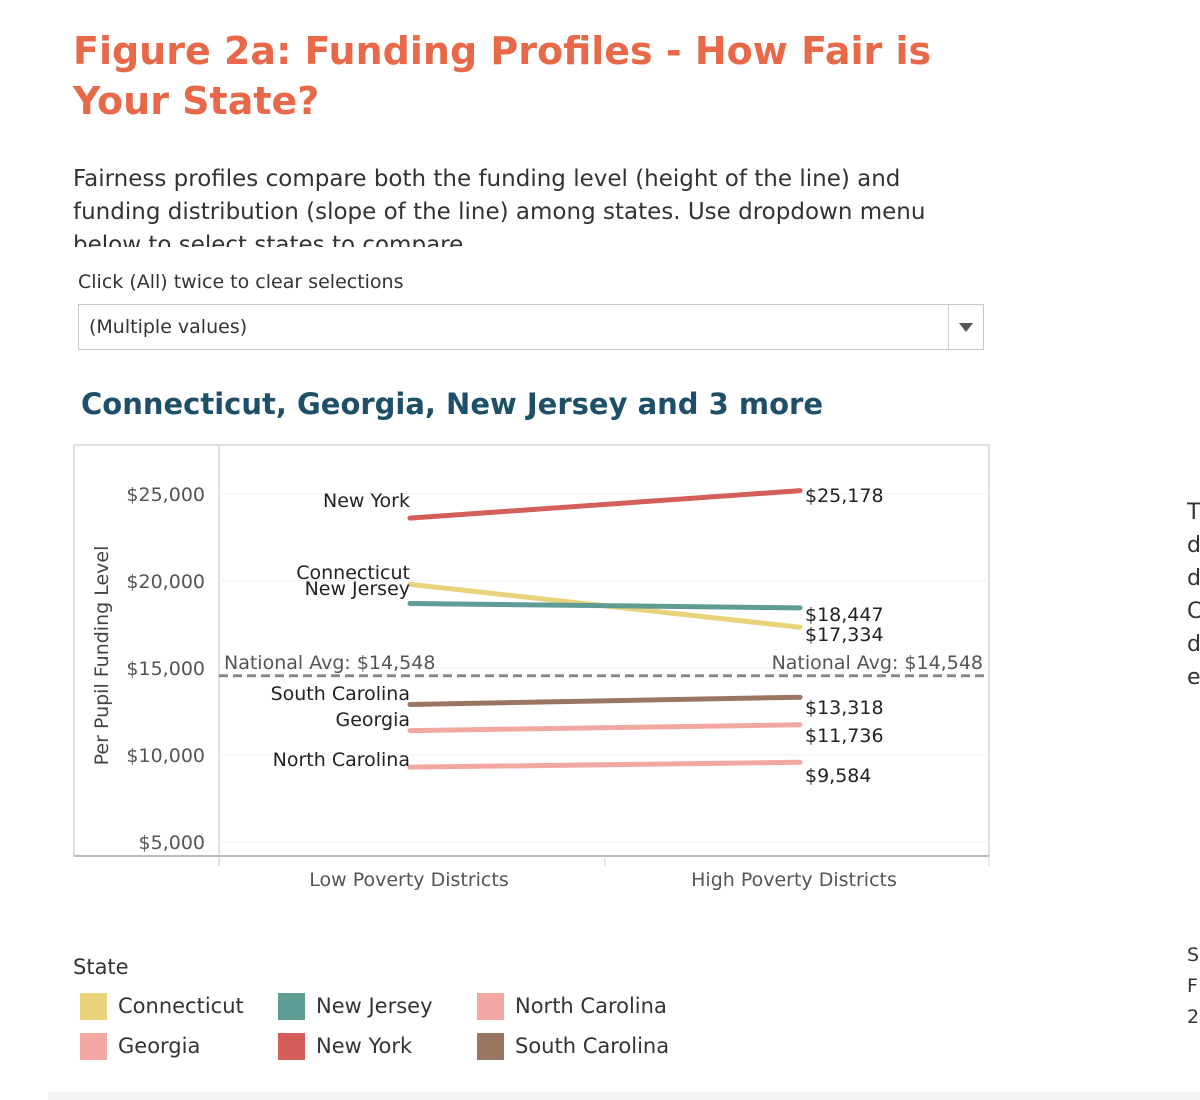 The height and width of the screenshot is (1100, 1200). I want to click on y-tick-label: $10,000, so click(165, 756).